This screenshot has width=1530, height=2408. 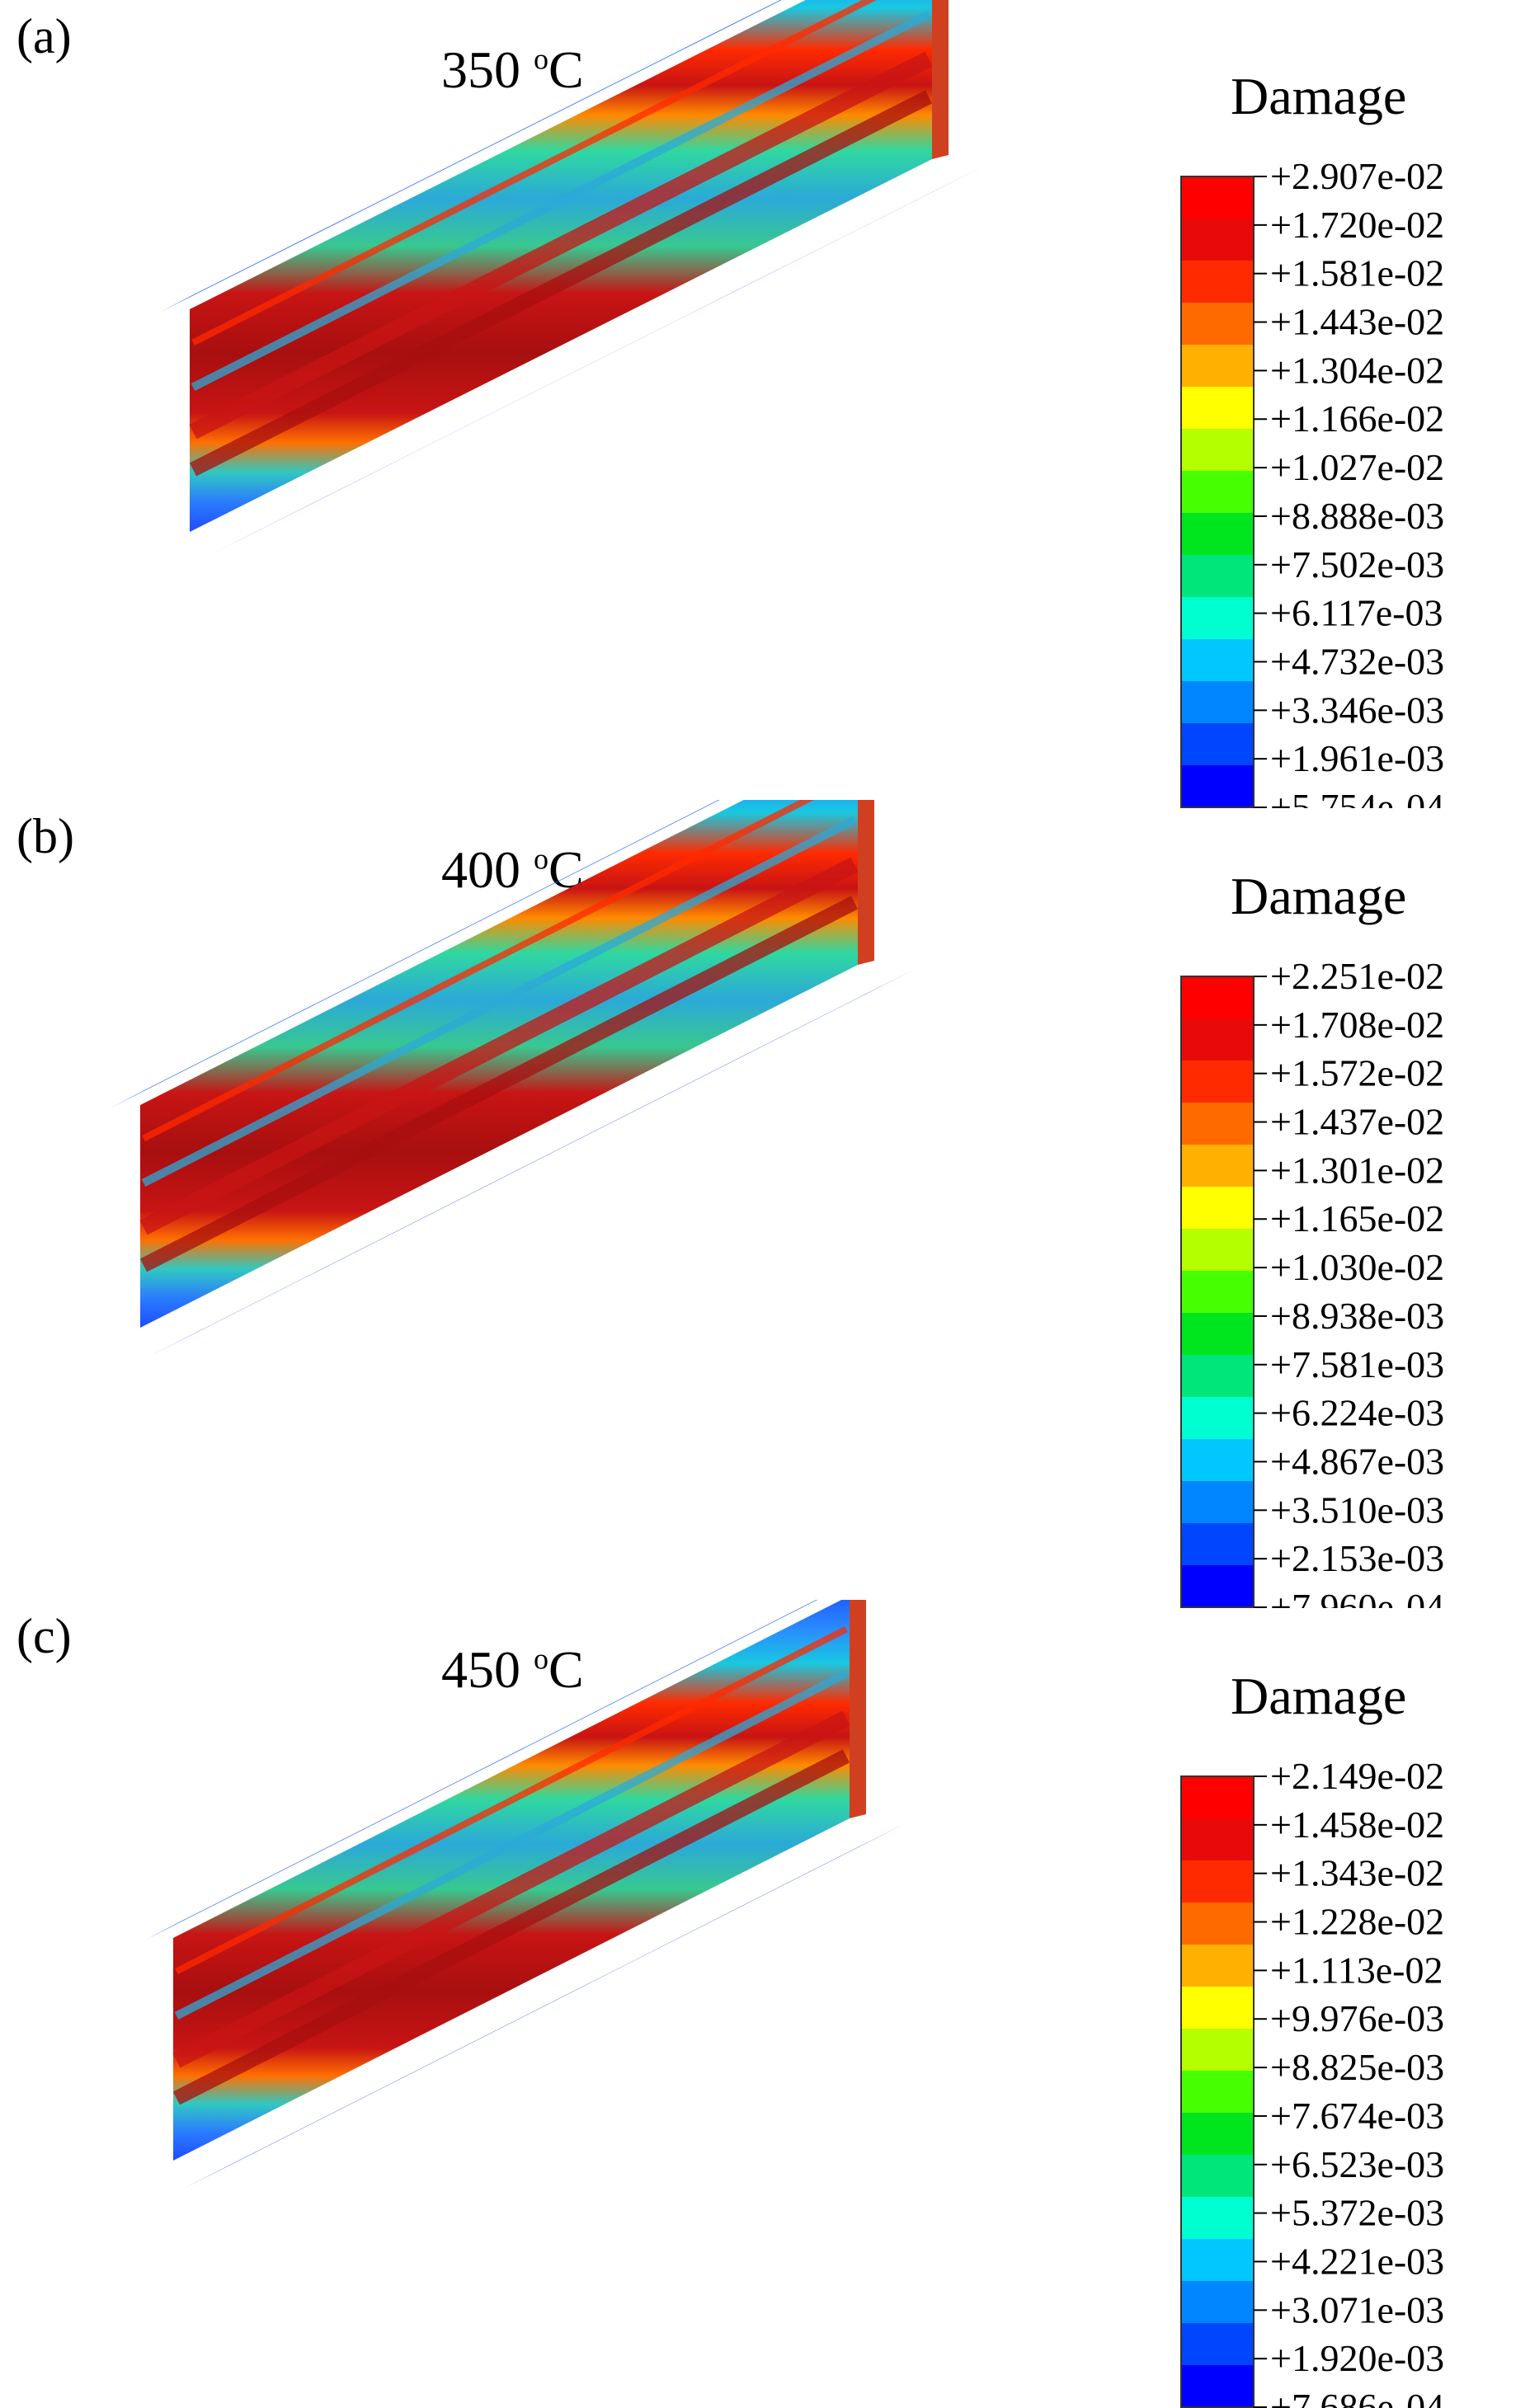 What do you see at coordinates (1357, 1413) in the screenshot?
I see `legend-tick-label: +6.224e-03` at bounding box center [1357, 1413].